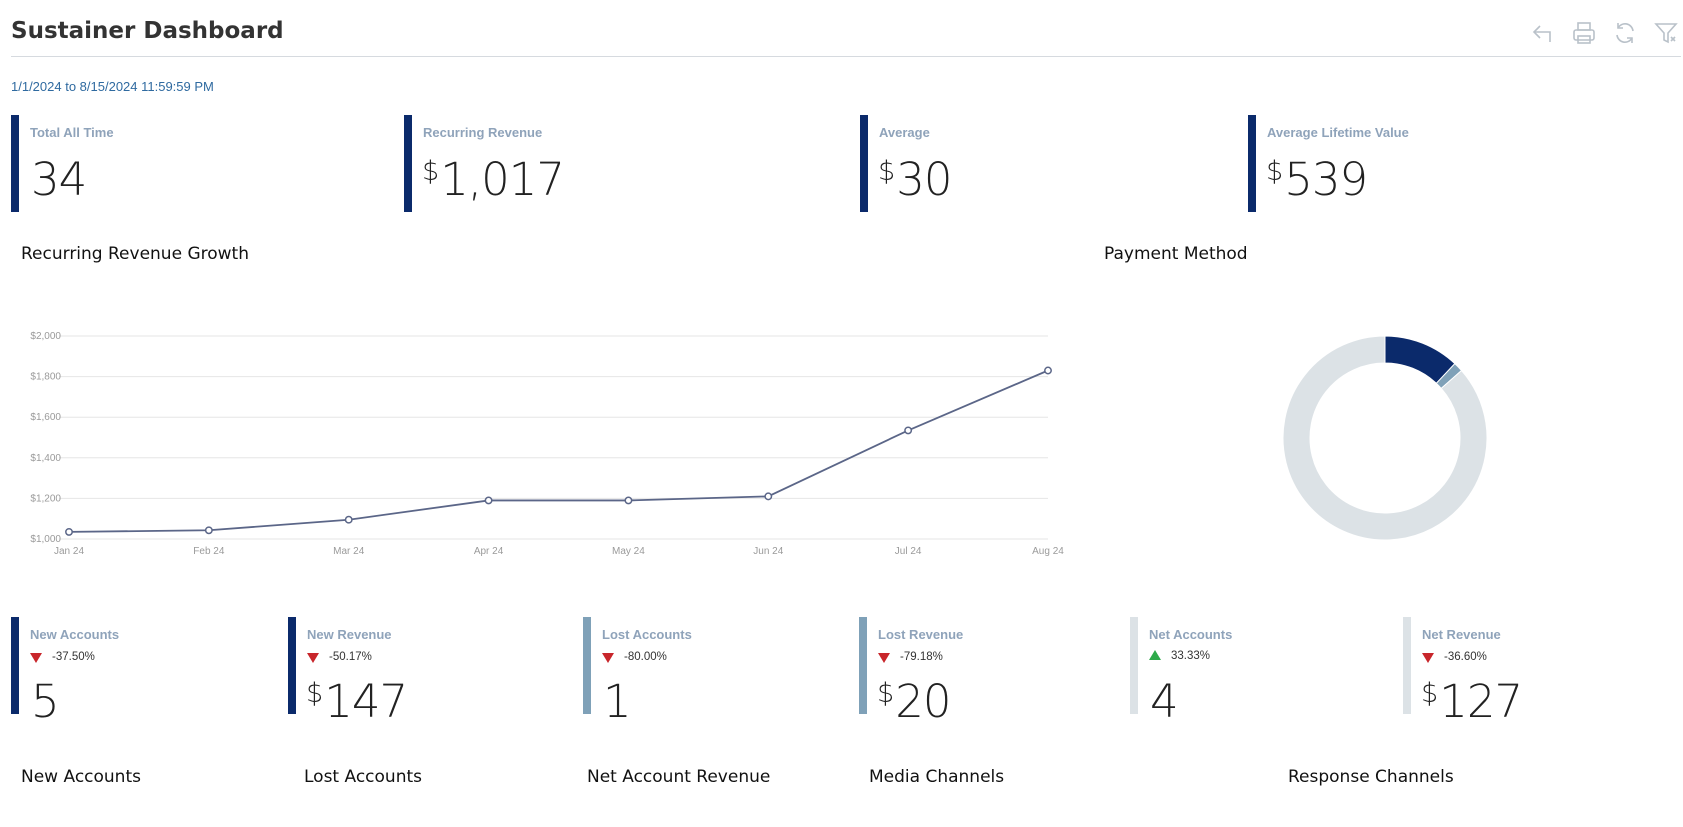 The image size is (1683, 827). I want to click on kpi-average: Average $30, so click(1040, 163).